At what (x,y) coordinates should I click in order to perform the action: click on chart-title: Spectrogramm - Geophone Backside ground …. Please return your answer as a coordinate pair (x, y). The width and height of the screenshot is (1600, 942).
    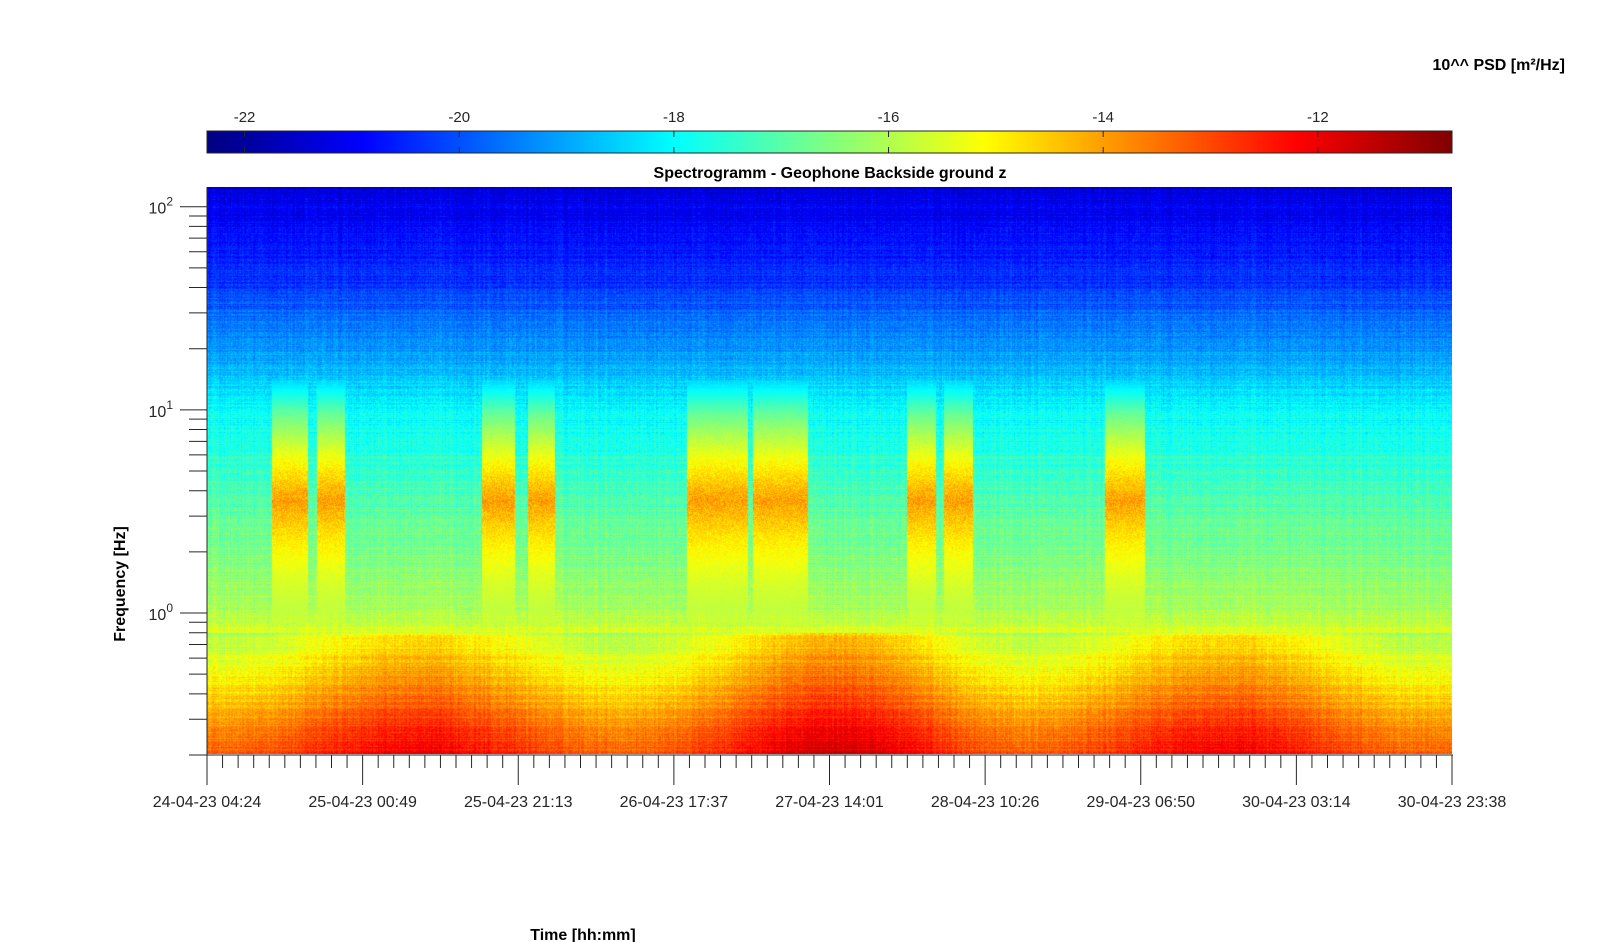
    Looking at the image, I should click on (830, 173).